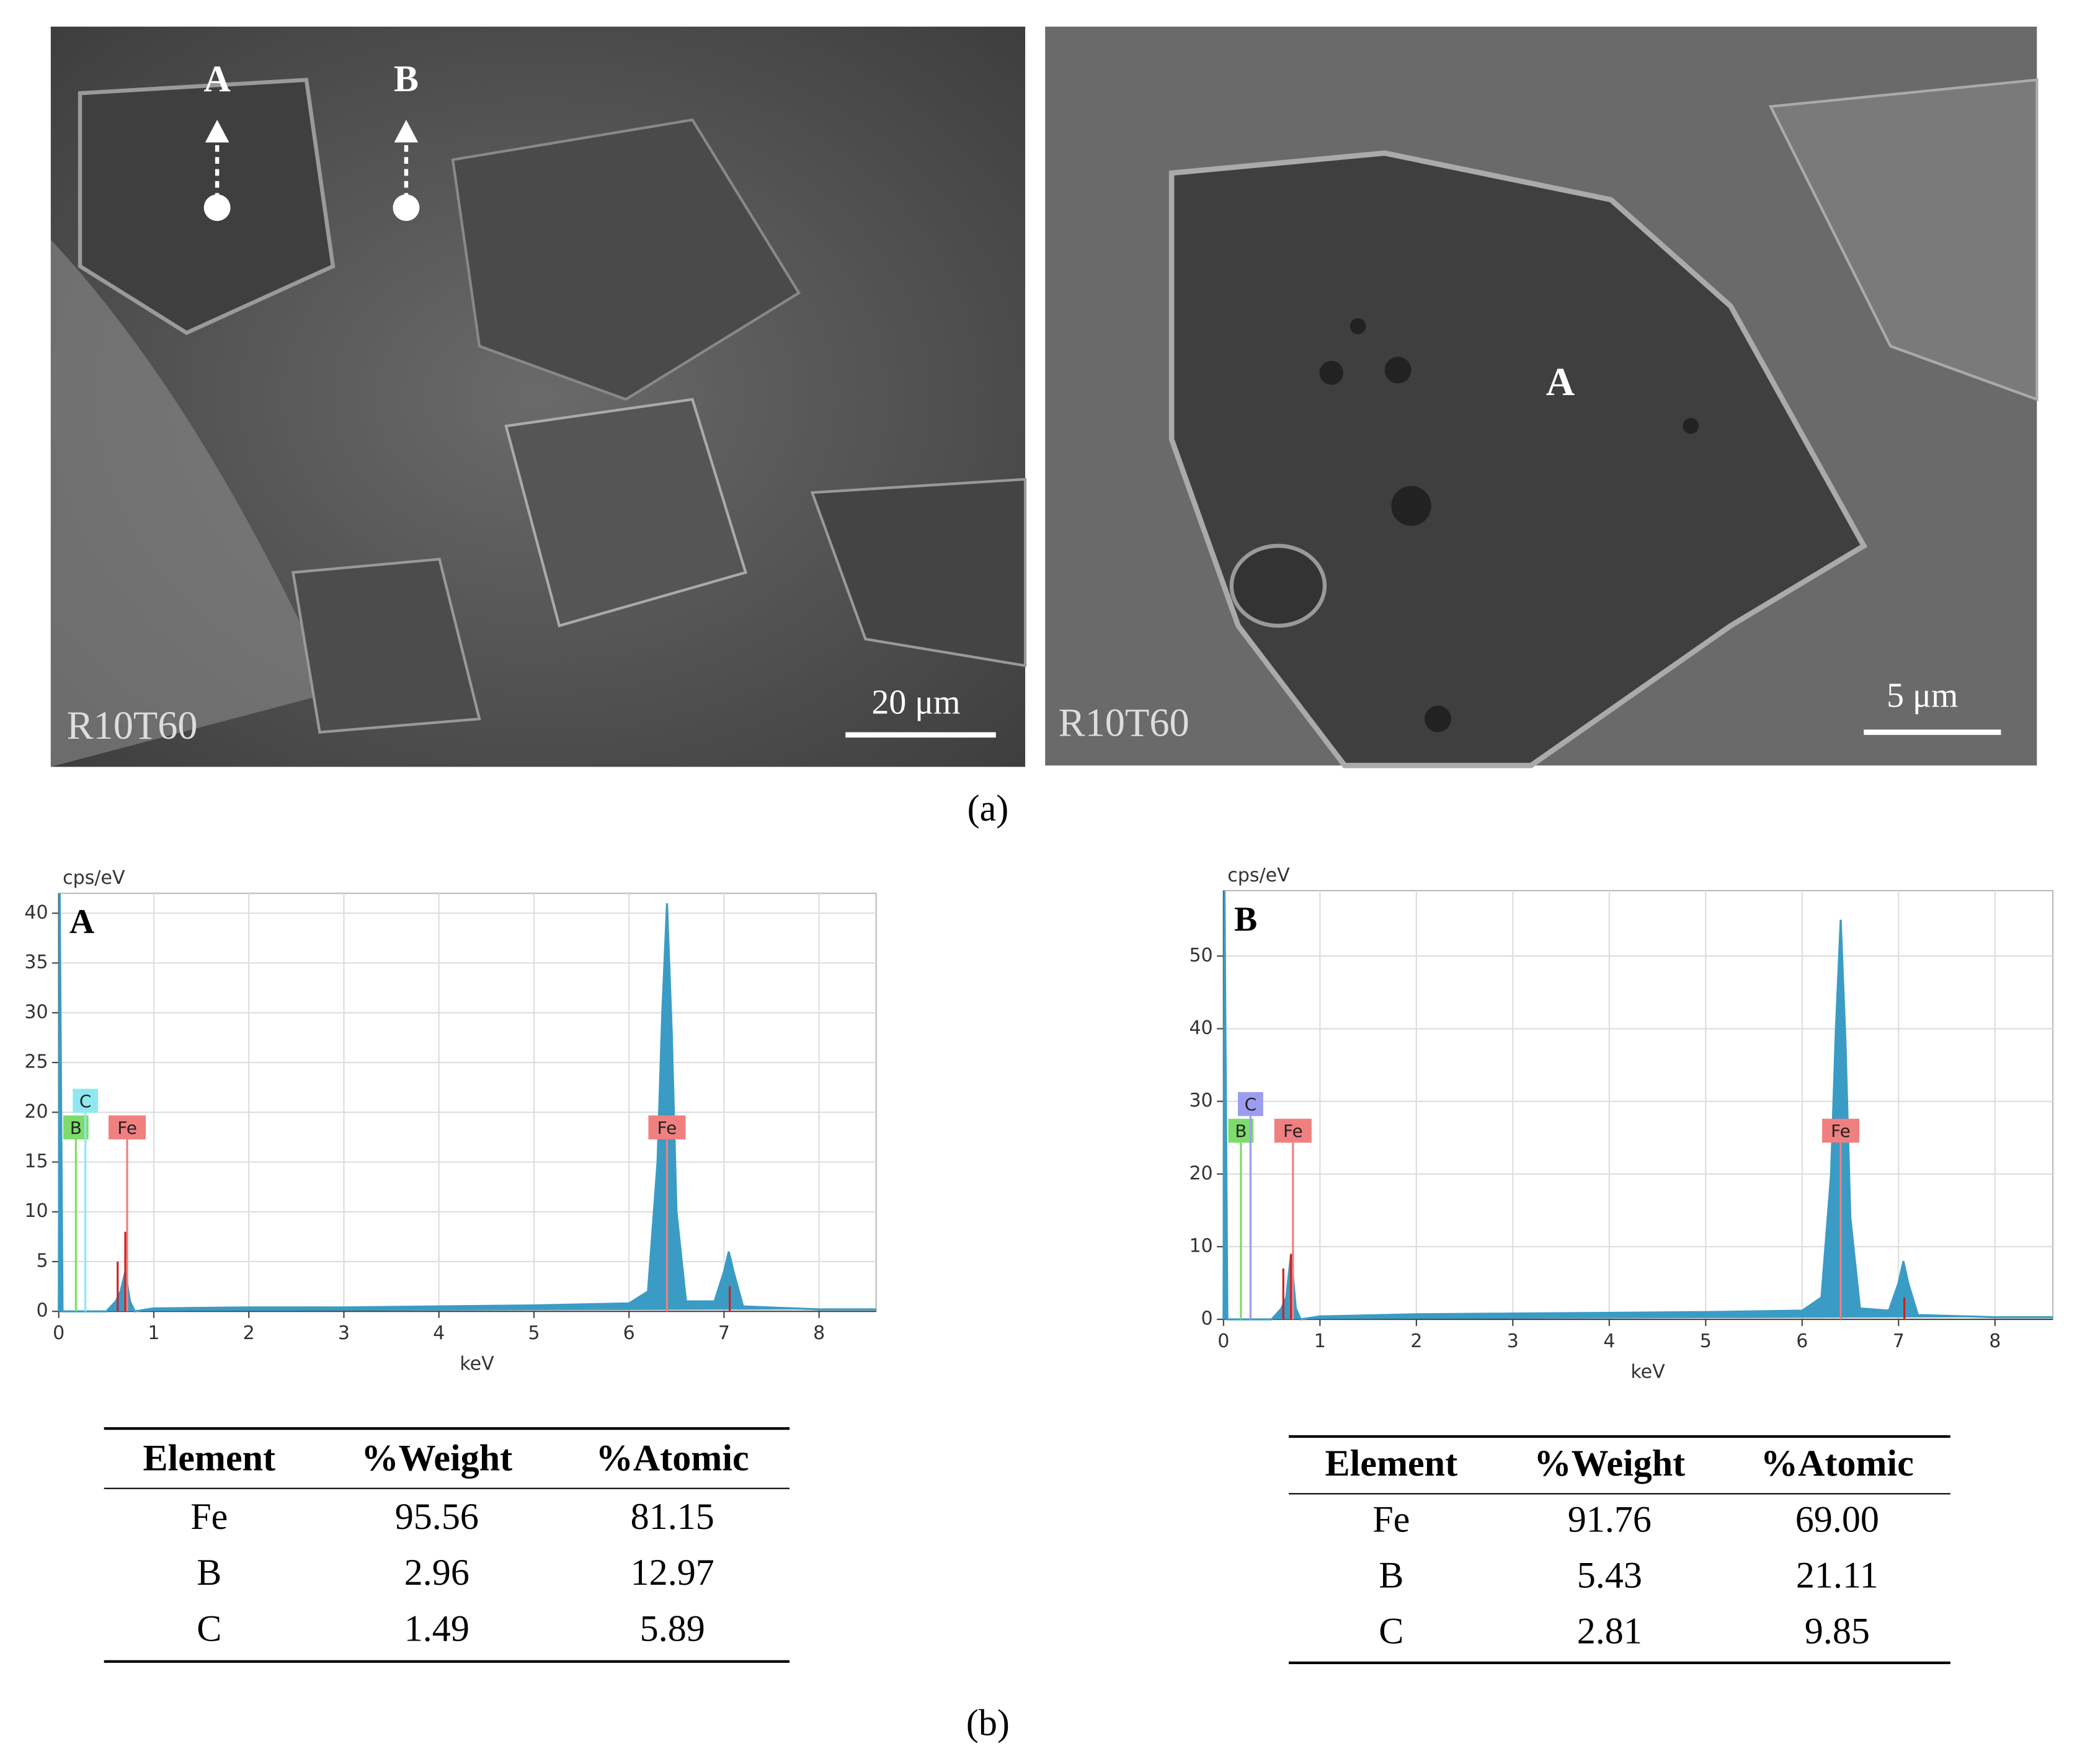 This screenshot has width=2077, height=1764. I want to click on table-cell: 5.89, so click(672, 1628).